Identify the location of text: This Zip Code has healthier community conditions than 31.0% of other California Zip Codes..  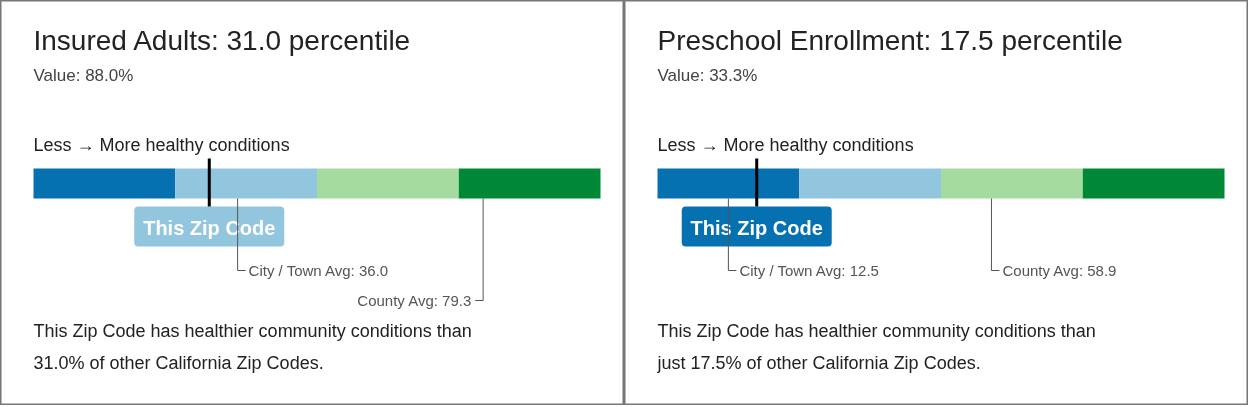
(252, 346).